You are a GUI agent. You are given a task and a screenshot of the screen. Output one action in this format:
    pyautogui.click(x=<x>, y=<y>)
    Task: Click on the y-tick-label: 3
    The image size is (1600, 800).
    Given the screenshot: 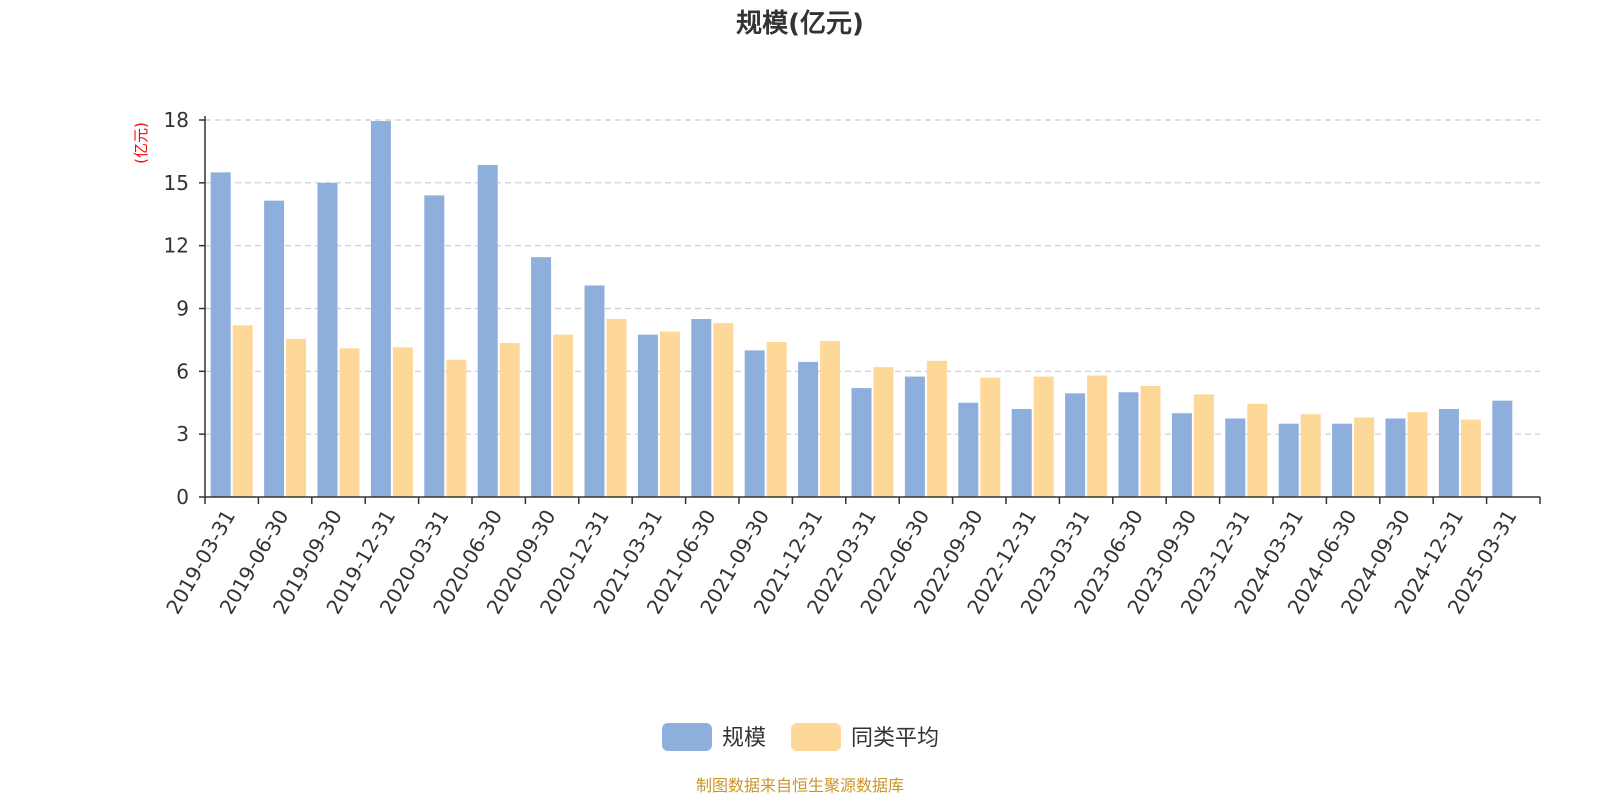 What is the action you would take?
    pyautogui.click(x=182, y=434)
    